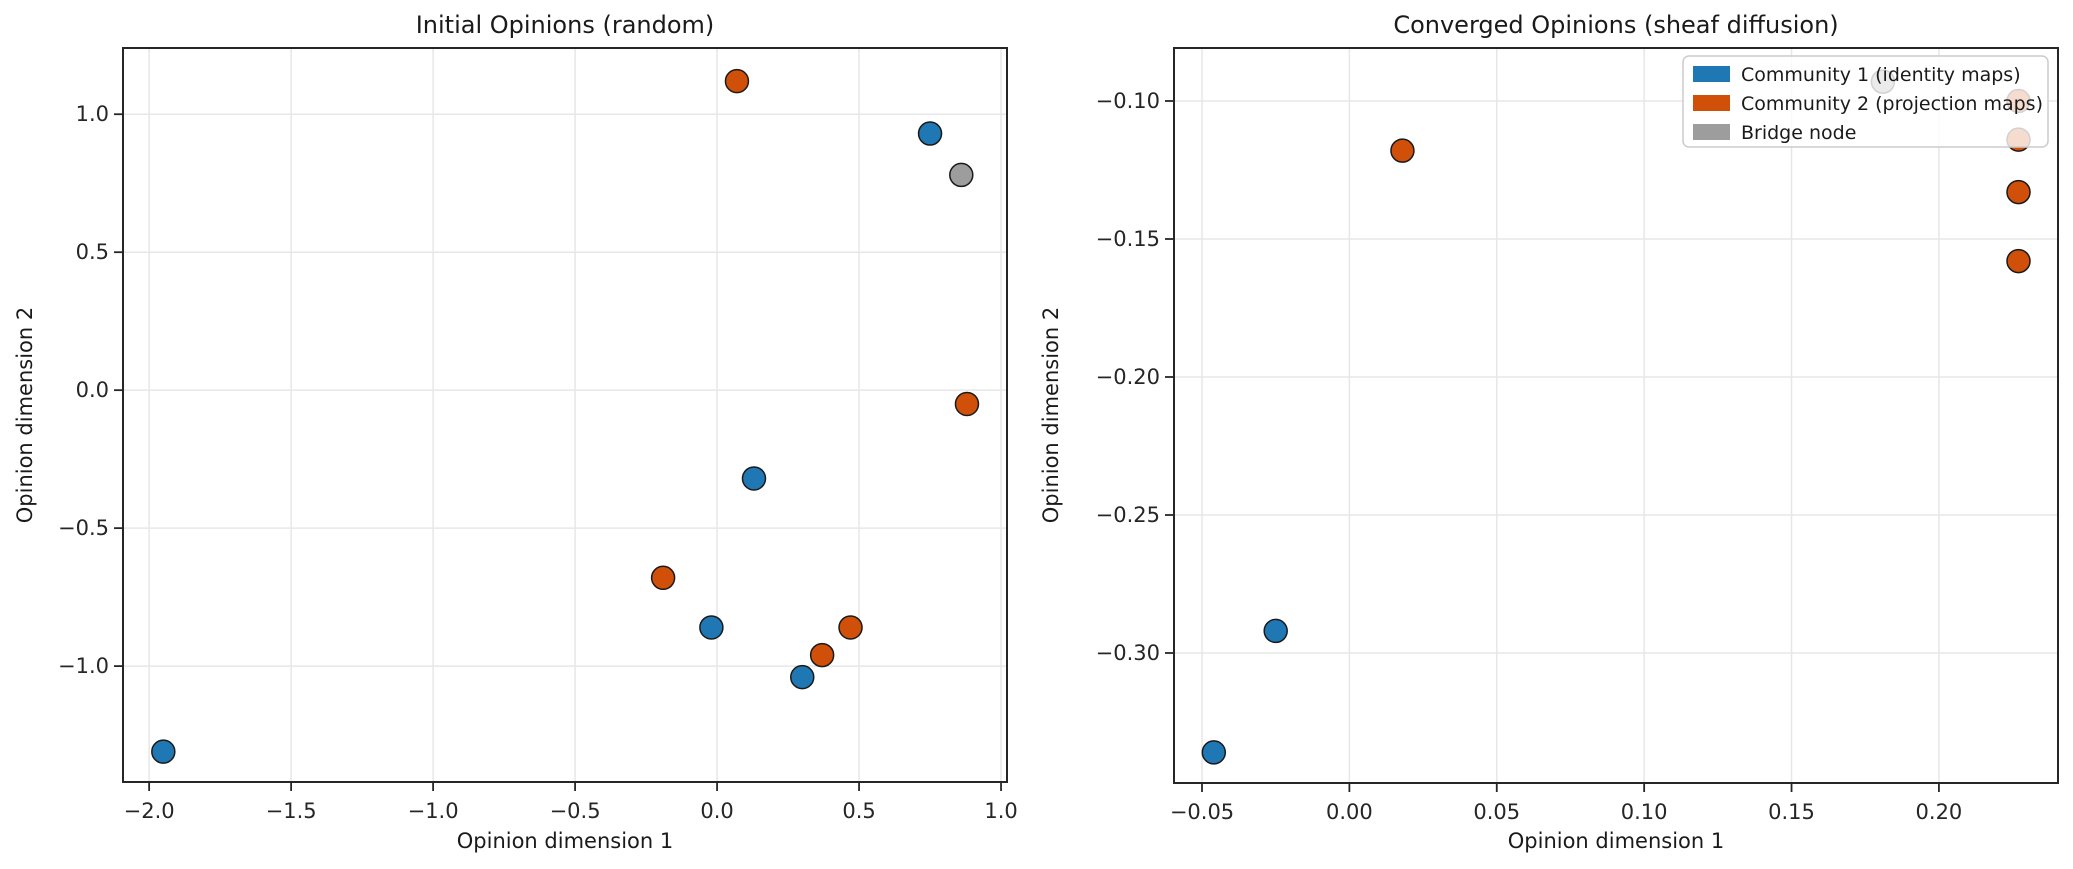  I want to click on left-y-axis-label: Opinion dimension 2, so click(25, 415).